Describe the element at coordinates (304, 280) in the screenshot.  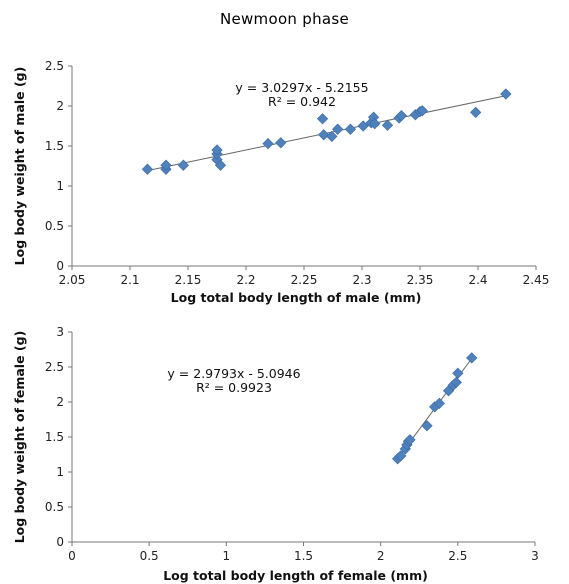
I see `male-x-tick-label: 2.25` at that location.